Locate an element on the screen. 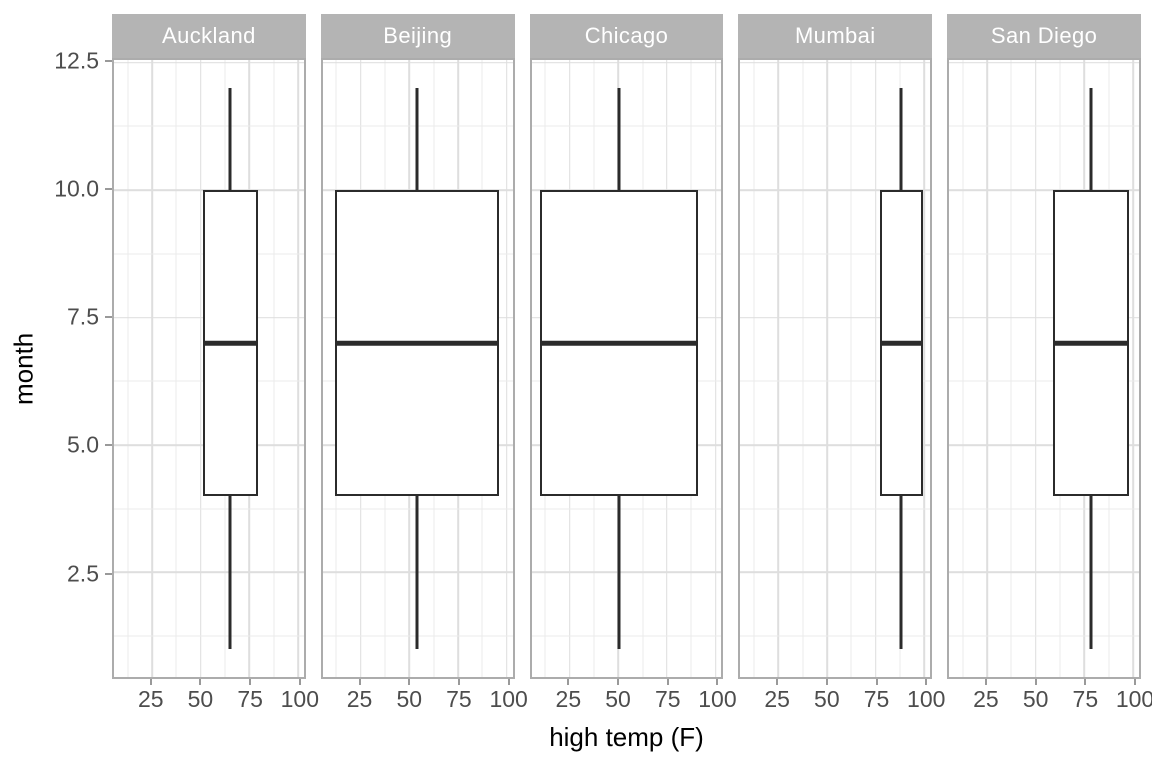 The width and height of the screenshot is (1152, 768). y-tick-label: 12.5 is located at coordinates (76, 60).